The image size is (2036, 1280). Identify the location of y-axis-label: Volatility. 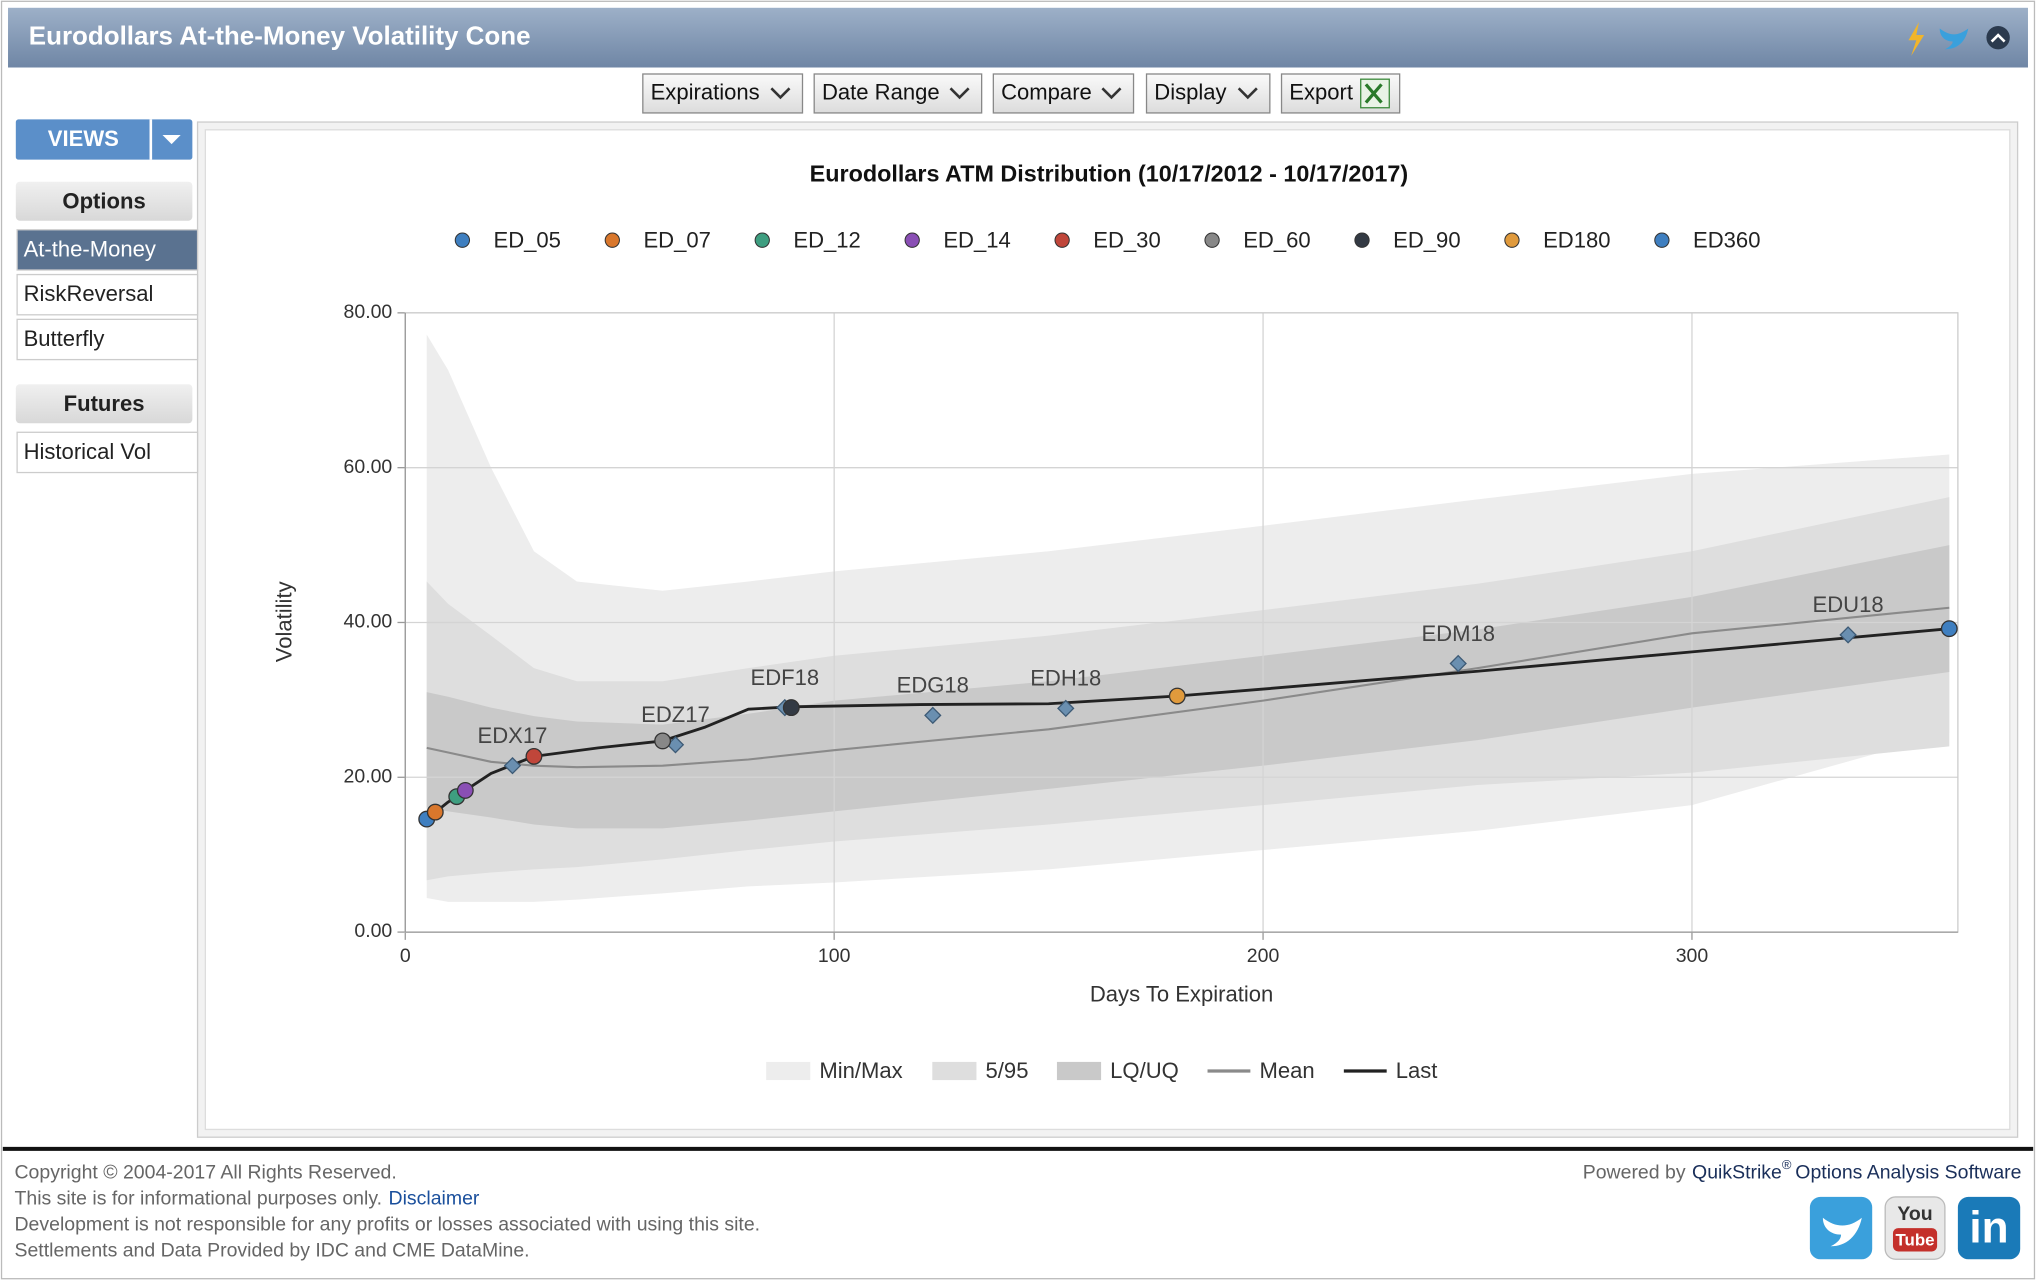
(284, 621).